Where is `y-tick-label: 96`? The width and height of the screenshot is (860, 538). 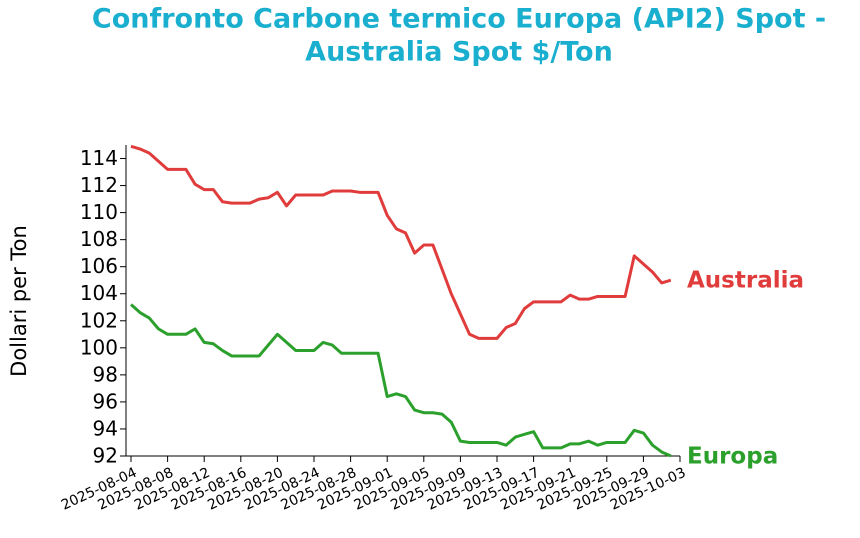 y-tick-label: 96 is located at coordinates (105, 401).